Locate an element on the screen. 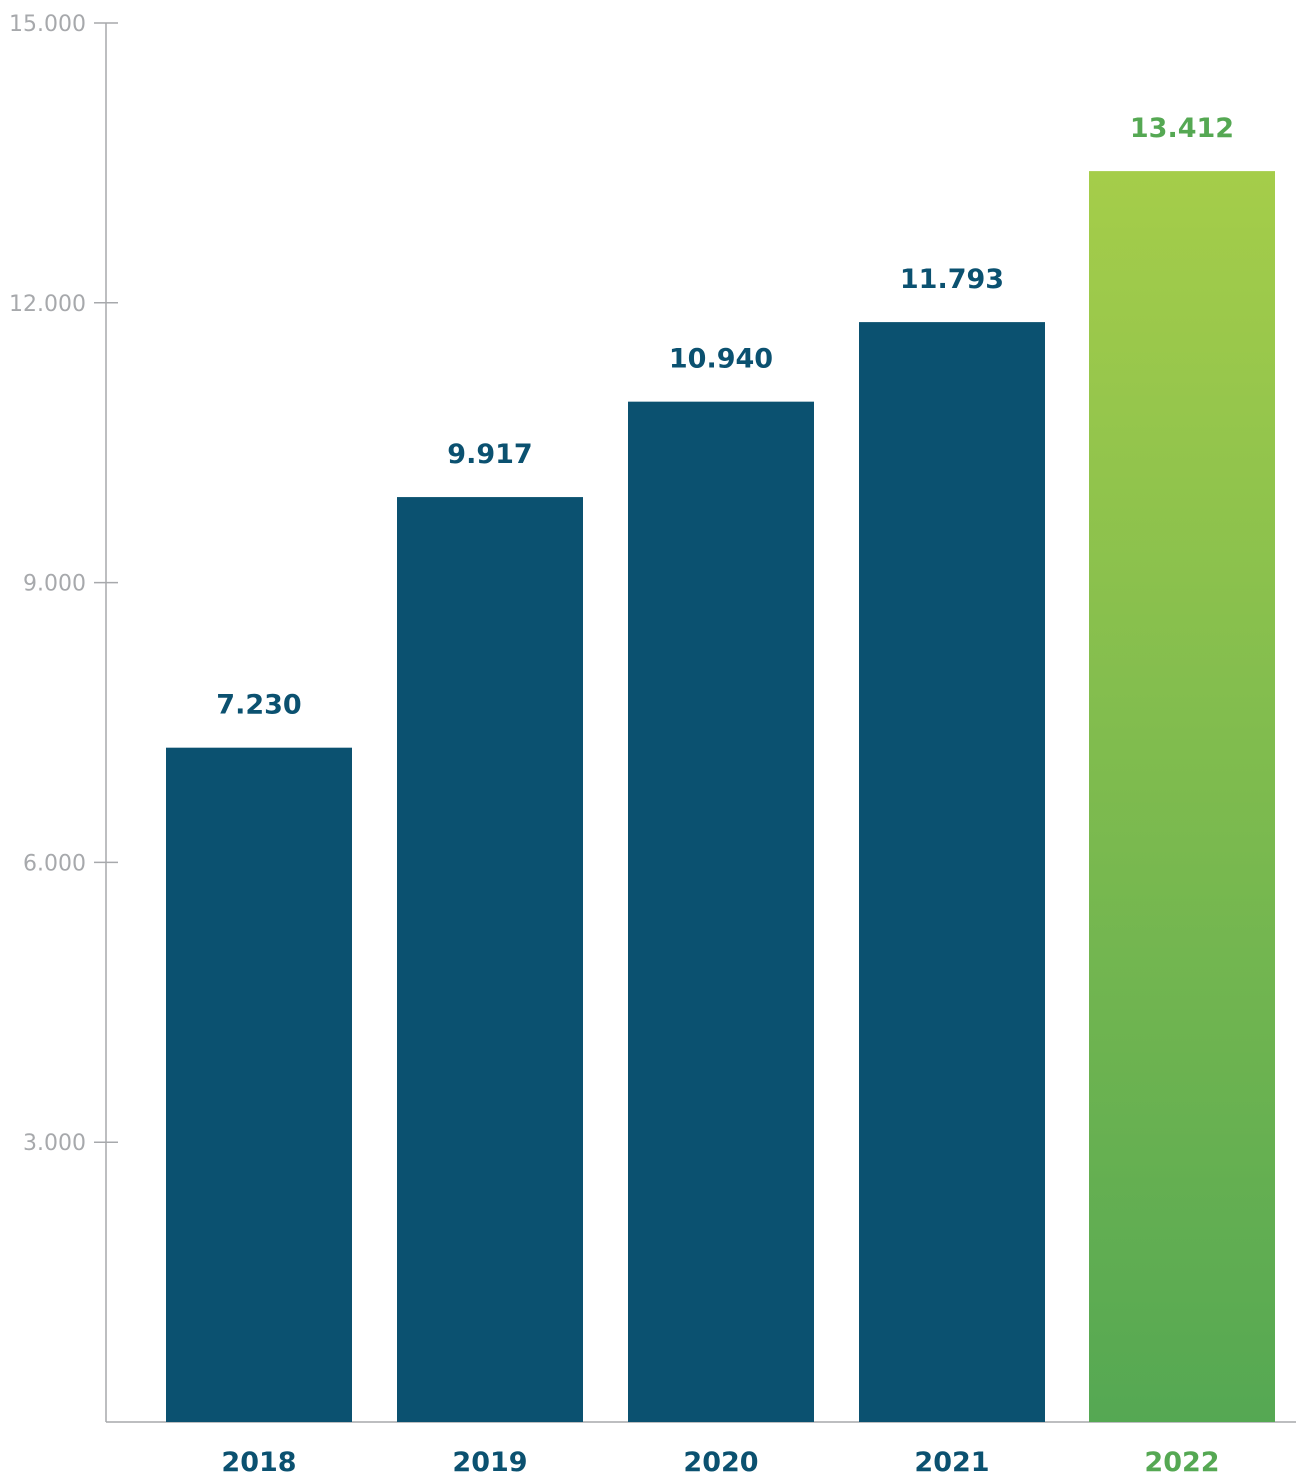 This screenshot has width=1298, height=1477. y-axis-ticks: 3.000 6.000 9.000 12.000 15.000 is located at coordinates (63, 584).